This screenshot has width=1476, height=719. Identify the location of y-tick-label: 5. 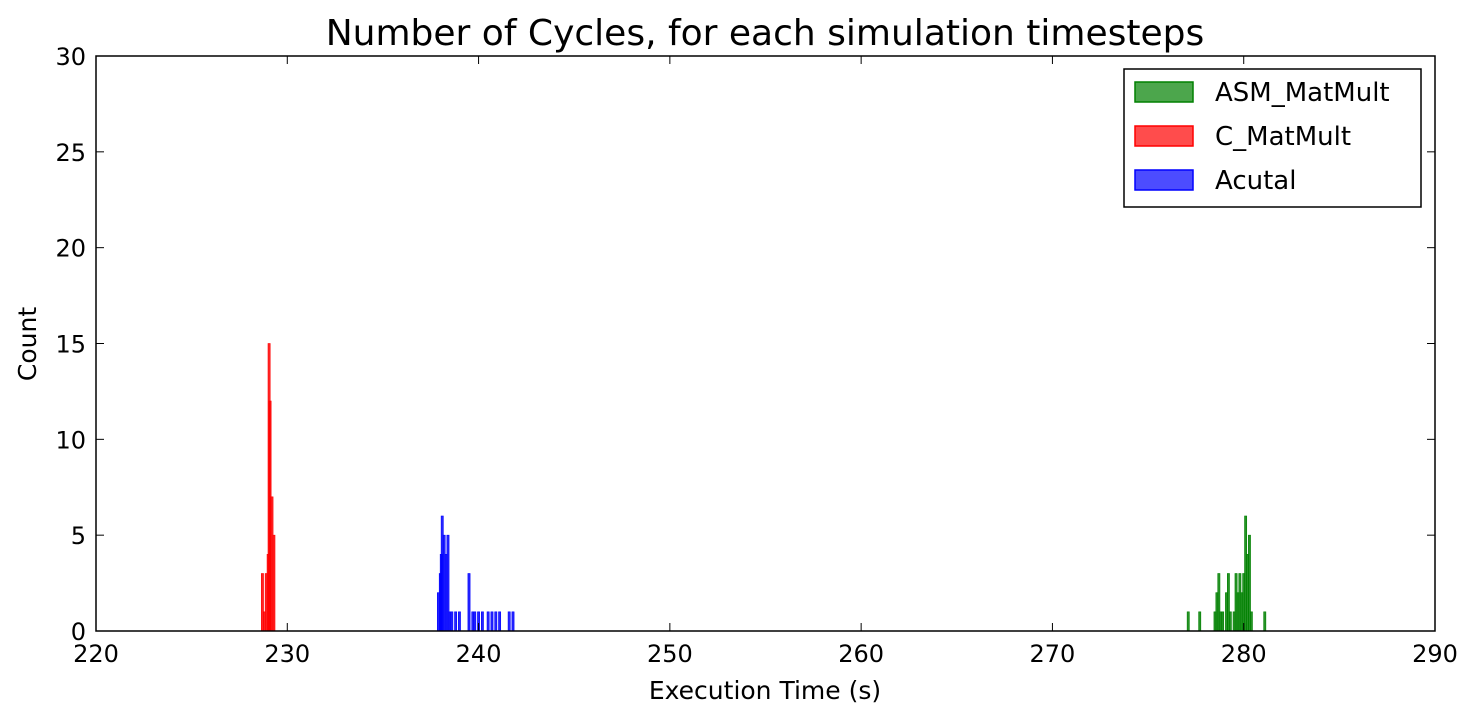
(78, 536).